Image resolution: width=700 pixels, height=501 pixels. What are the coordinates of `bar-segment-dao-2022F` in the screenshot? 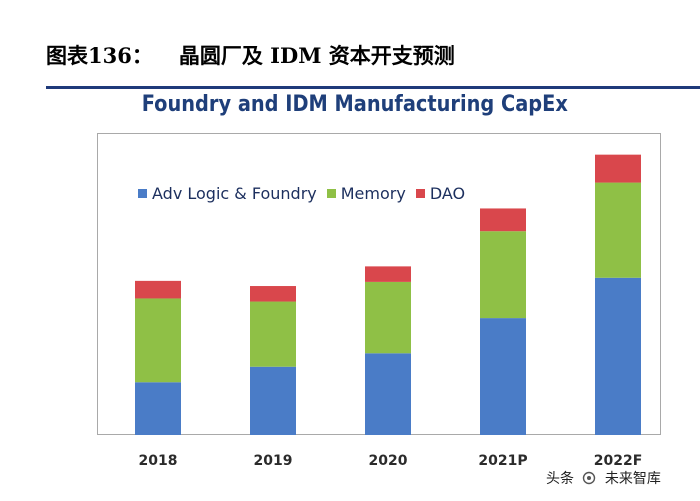 It's located at (618, 168).